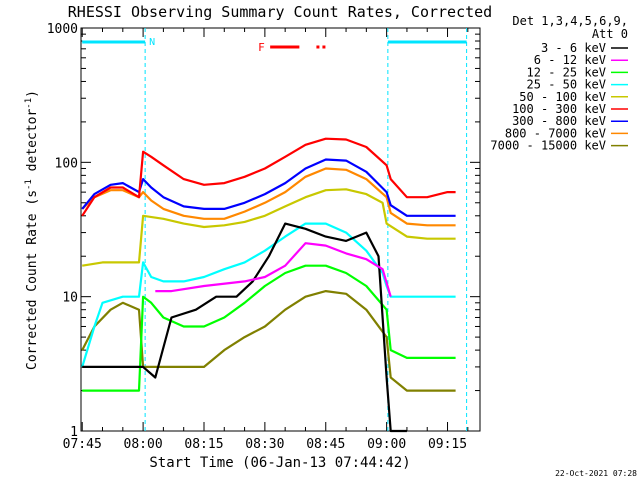 This screenshot has height=480, width=640. I want to click on y-axis-label: Corrected Count Rate (s-1 detector-1), so click(32, 230).